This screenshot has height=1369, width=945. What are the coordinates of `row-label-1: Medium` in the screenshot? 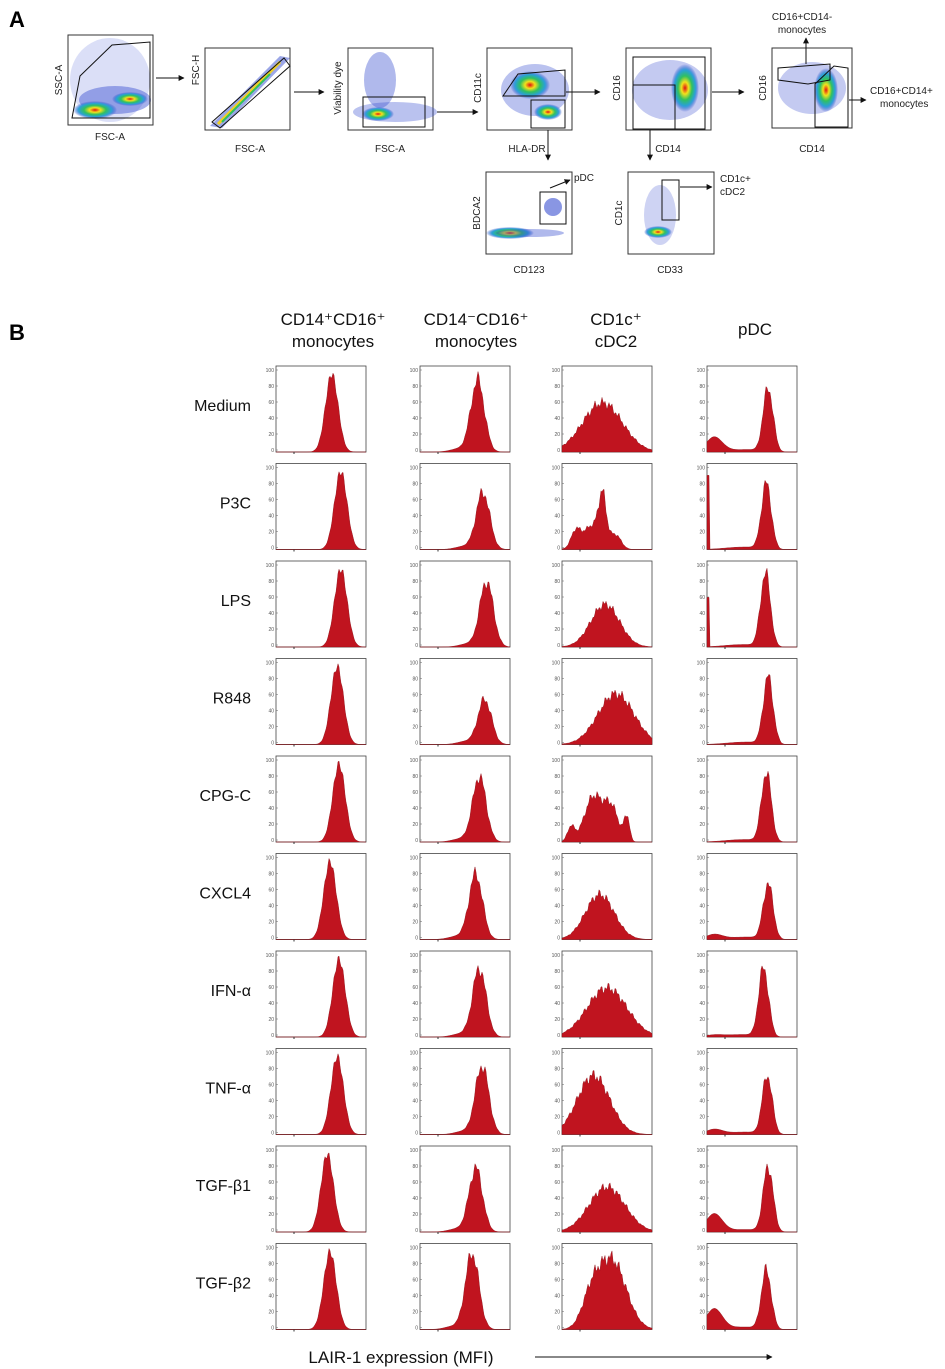 It's located at (222, 406).